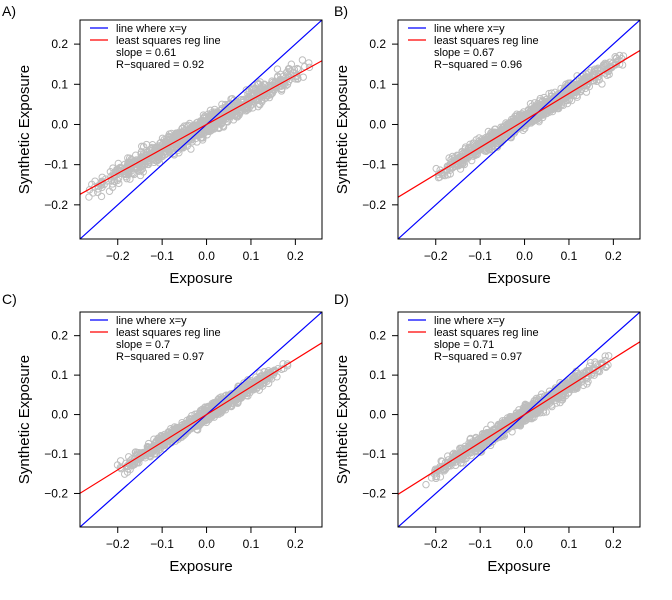  What do you see at coordinates (478, 65) in the screenshot?
I see `legend-r-squared: R−squared = 0.96` at bounding box center [478, 65].